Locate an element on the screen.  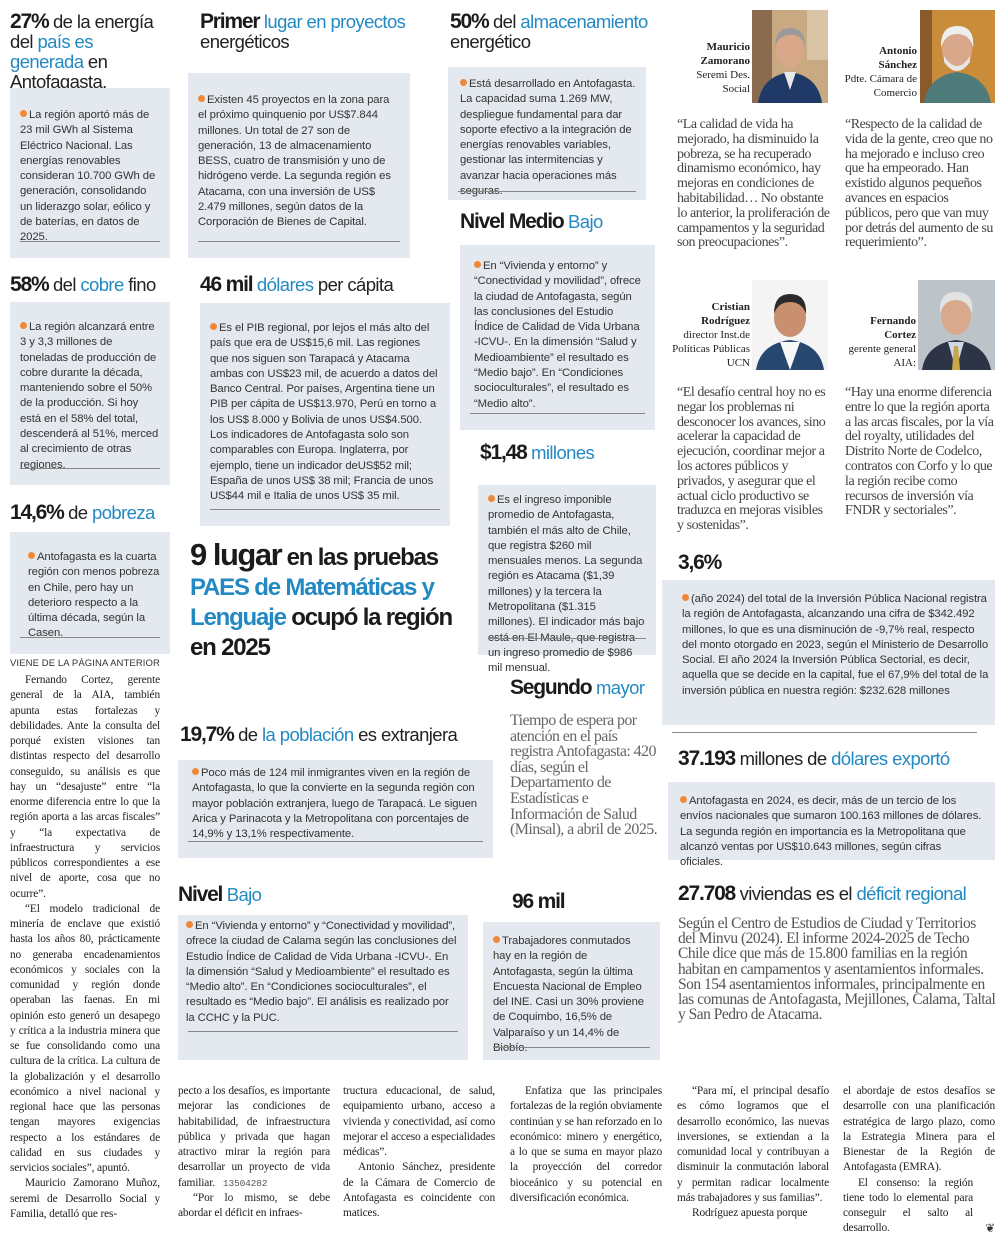
headline-ingreso: $1,48 millones is located at coordinates (570, 452).